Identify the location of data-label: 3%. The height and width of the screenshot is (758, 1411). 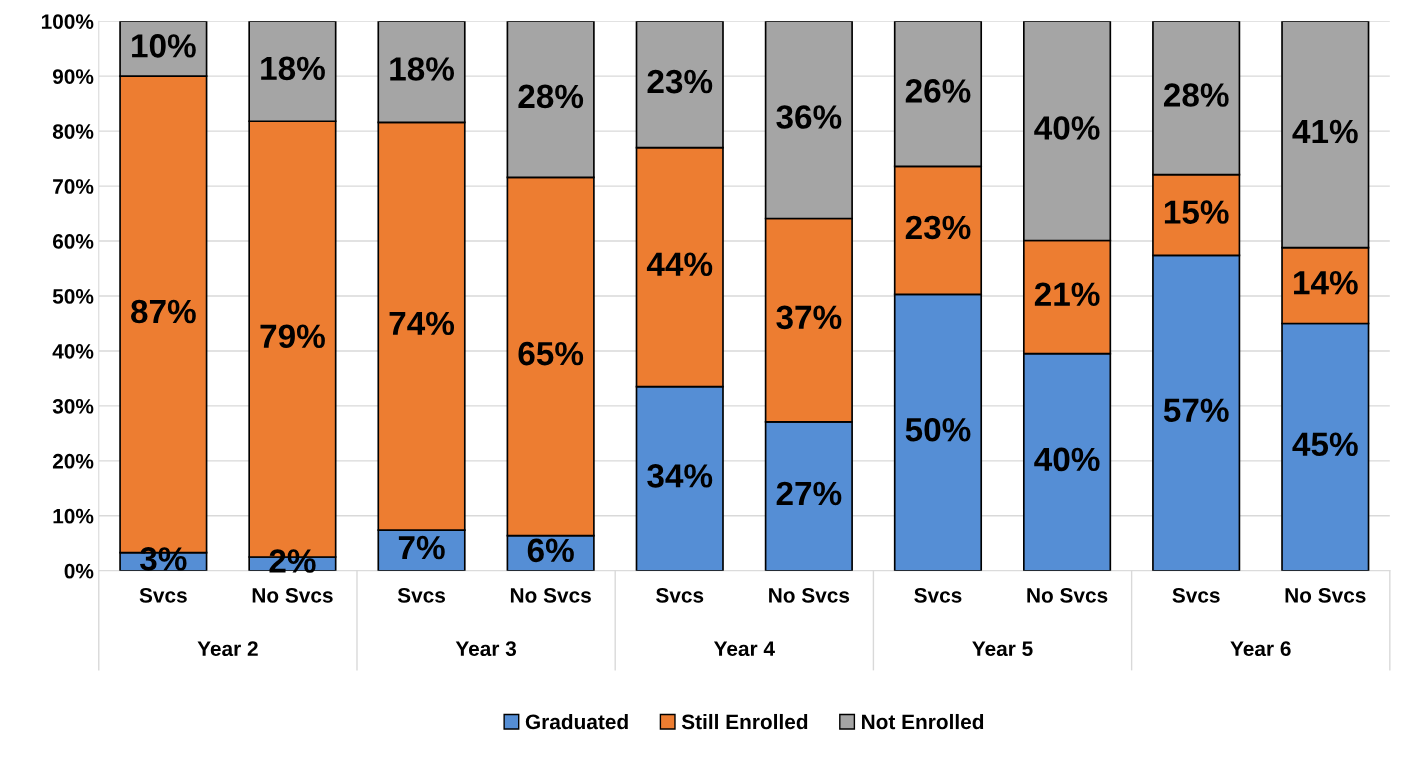
(163, 559).